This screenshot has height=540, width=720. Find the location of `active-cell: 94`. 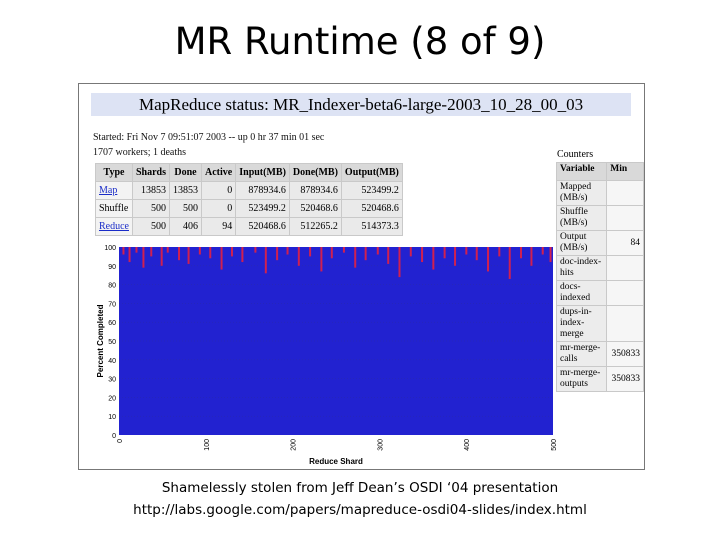

active-cell: 94 is located at coordinates (219, 226).